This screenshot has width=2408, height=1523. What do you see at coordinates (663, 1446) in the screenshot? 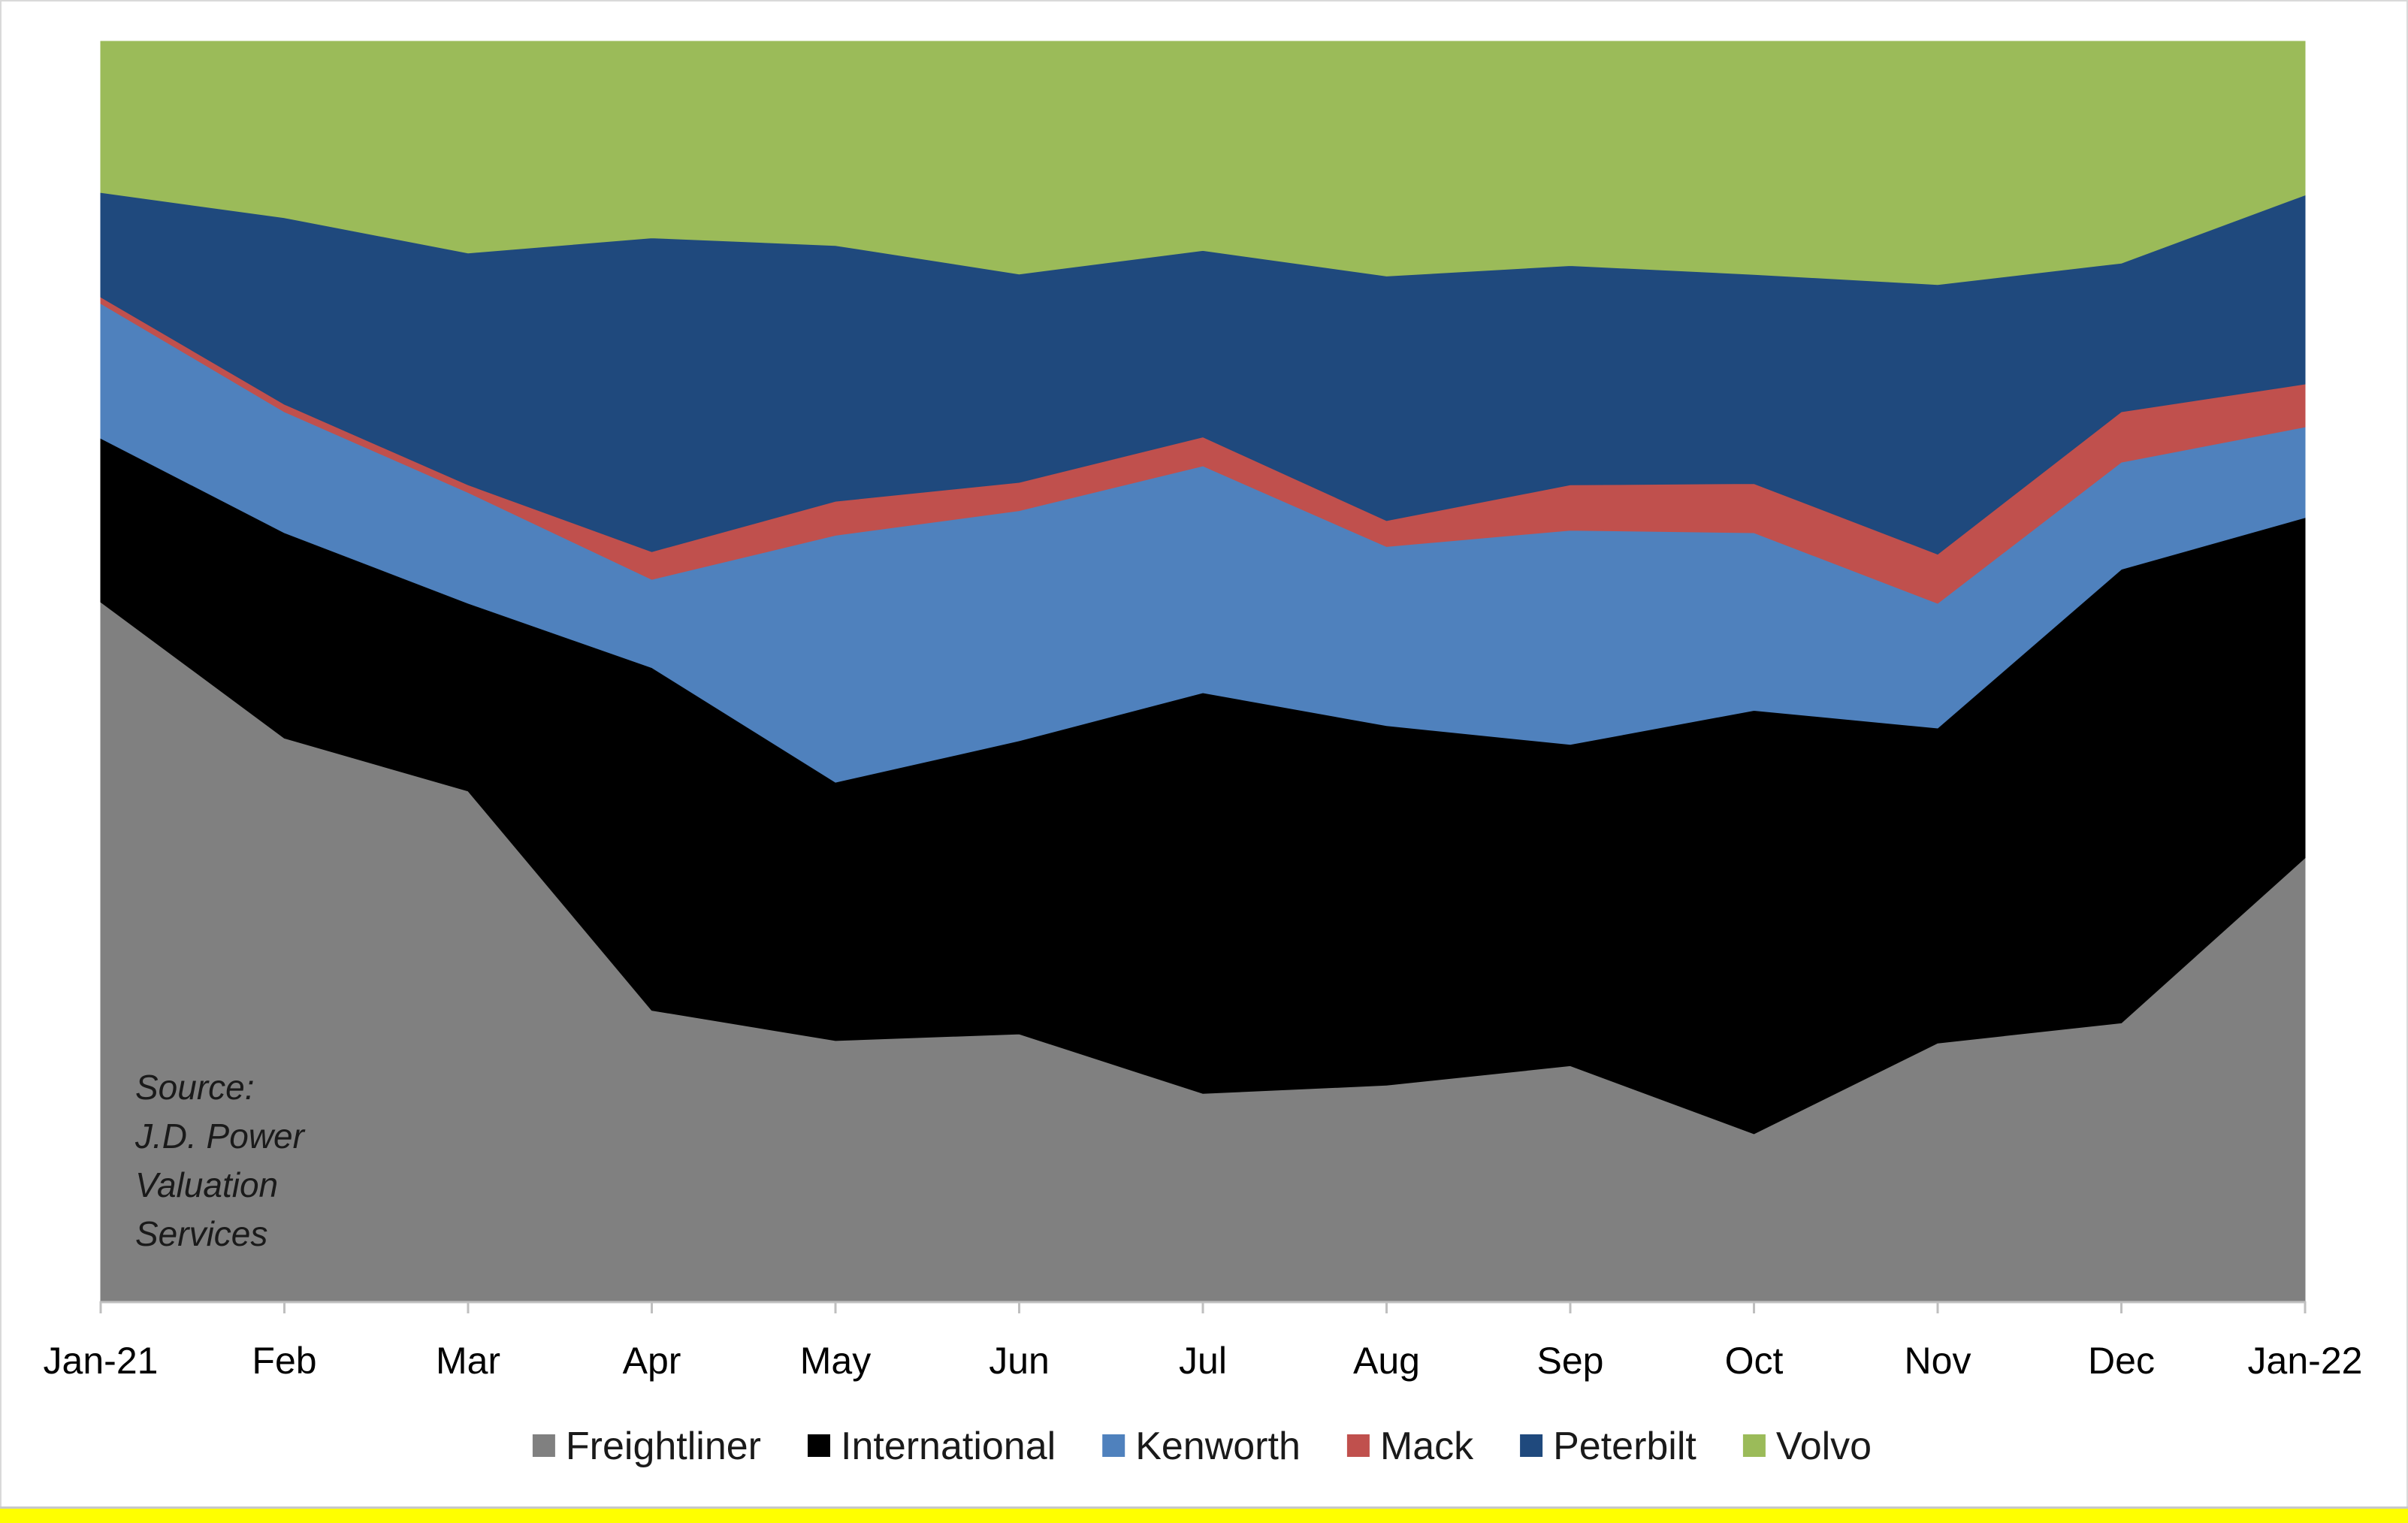
I see `legend-label: Freightliner` at bounding box center [663, 1446].